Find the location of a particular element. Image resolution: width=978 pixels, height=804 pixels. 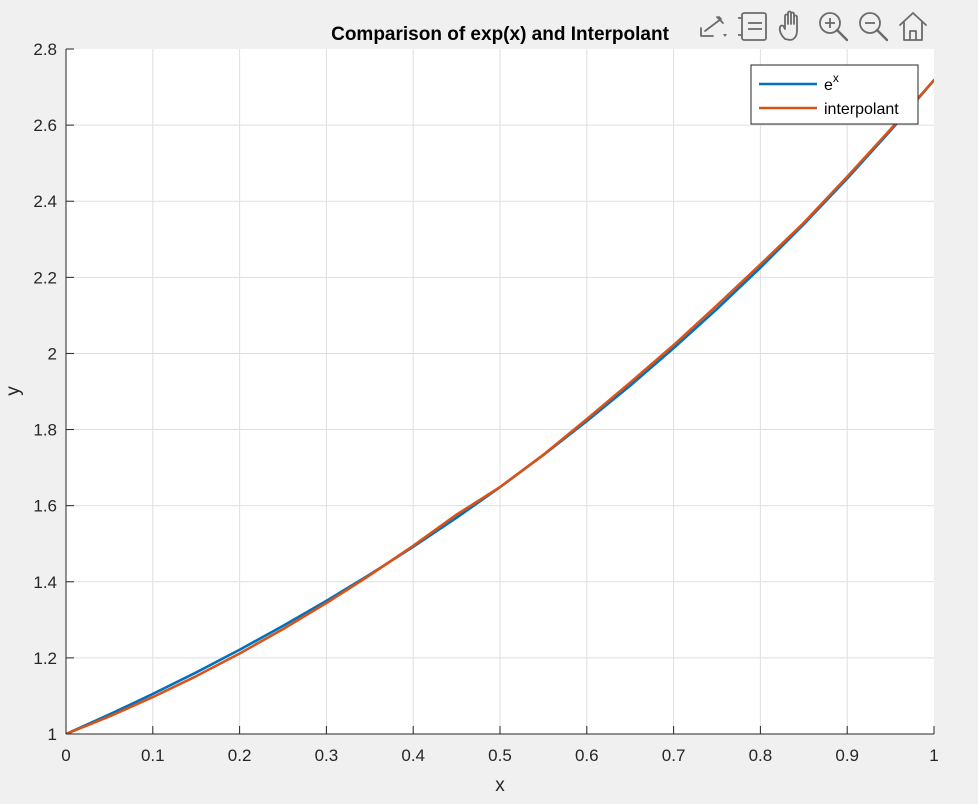

x-axis-label: x is located at coordinates (500, 785).